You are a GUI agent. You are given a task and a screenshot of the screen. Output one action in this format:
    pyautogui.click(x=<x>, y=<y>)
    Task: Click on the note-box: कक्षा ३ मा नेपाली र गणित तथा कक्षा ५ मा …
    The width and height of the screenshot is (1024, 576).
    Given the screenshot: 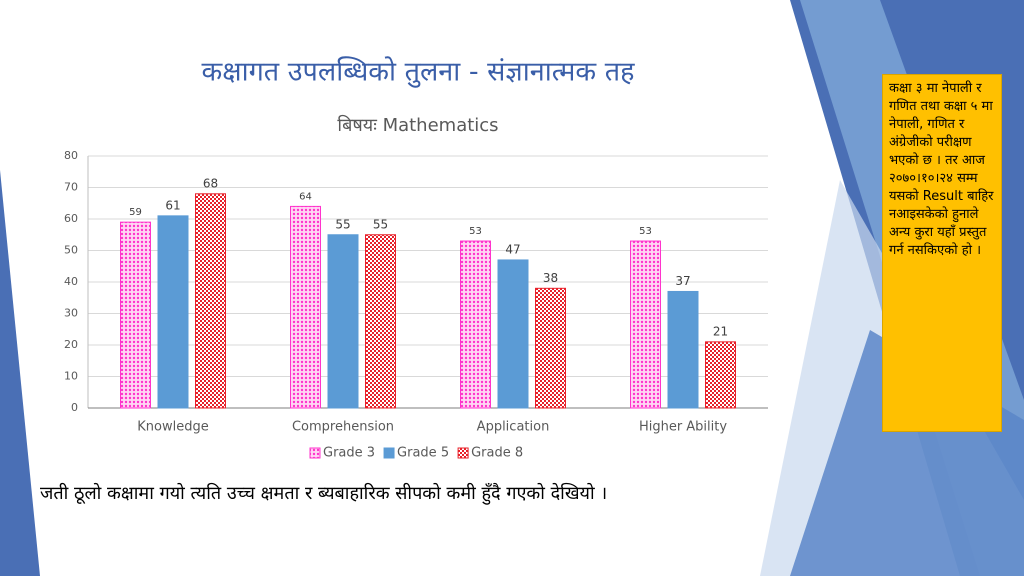 What is the action you would take?
    pyautogui.click(x=942, y=253)
    